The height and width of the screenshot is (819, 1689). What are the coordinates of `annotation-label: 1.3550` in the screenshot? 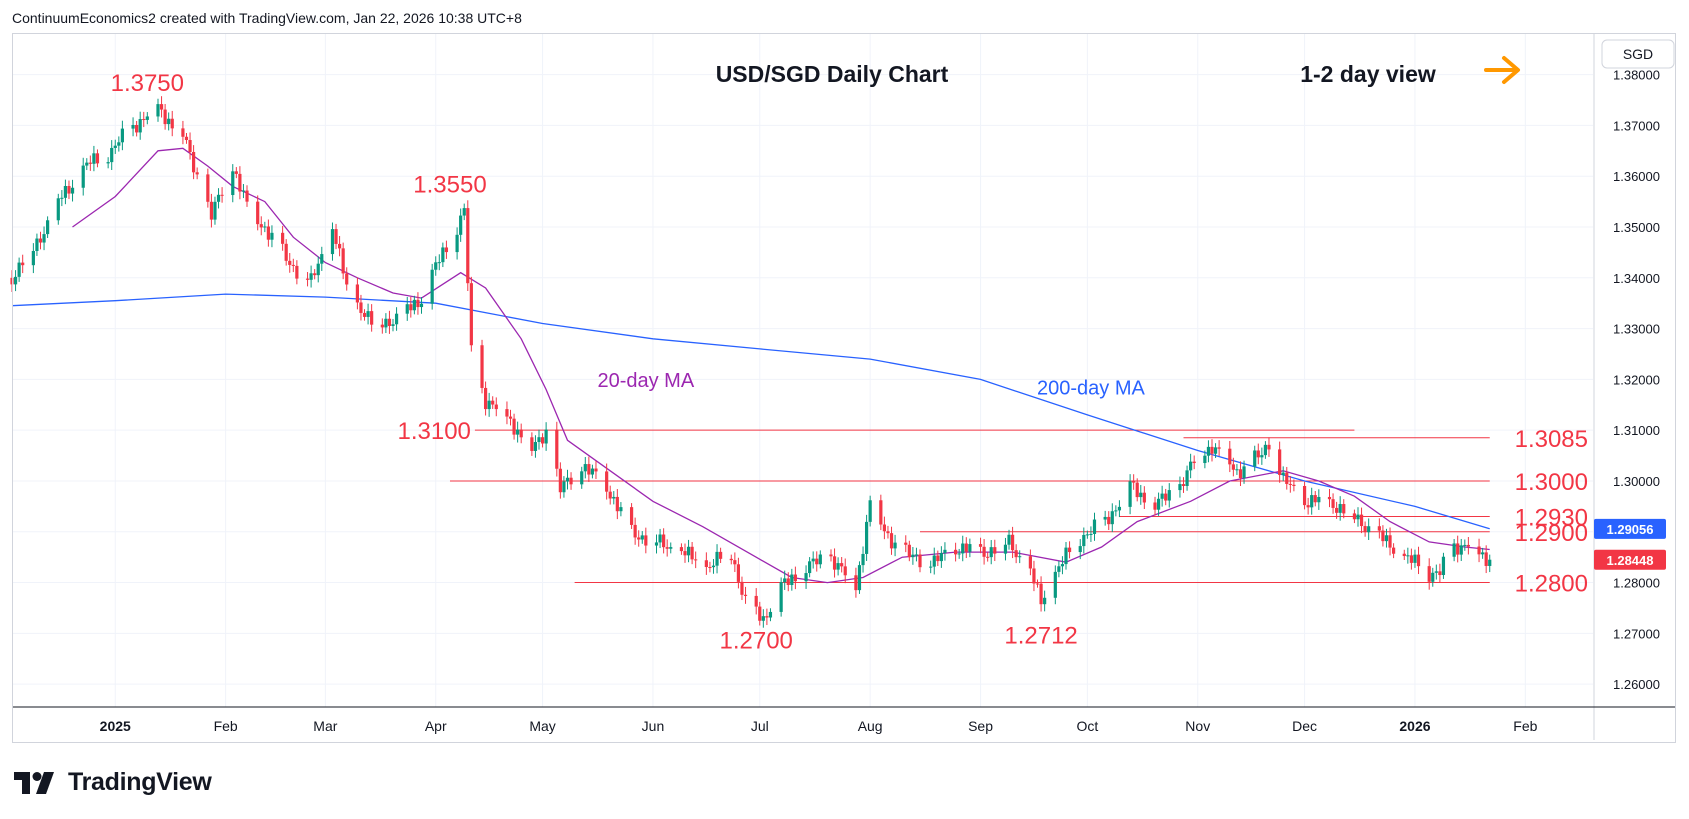 It's located at (449, 184).